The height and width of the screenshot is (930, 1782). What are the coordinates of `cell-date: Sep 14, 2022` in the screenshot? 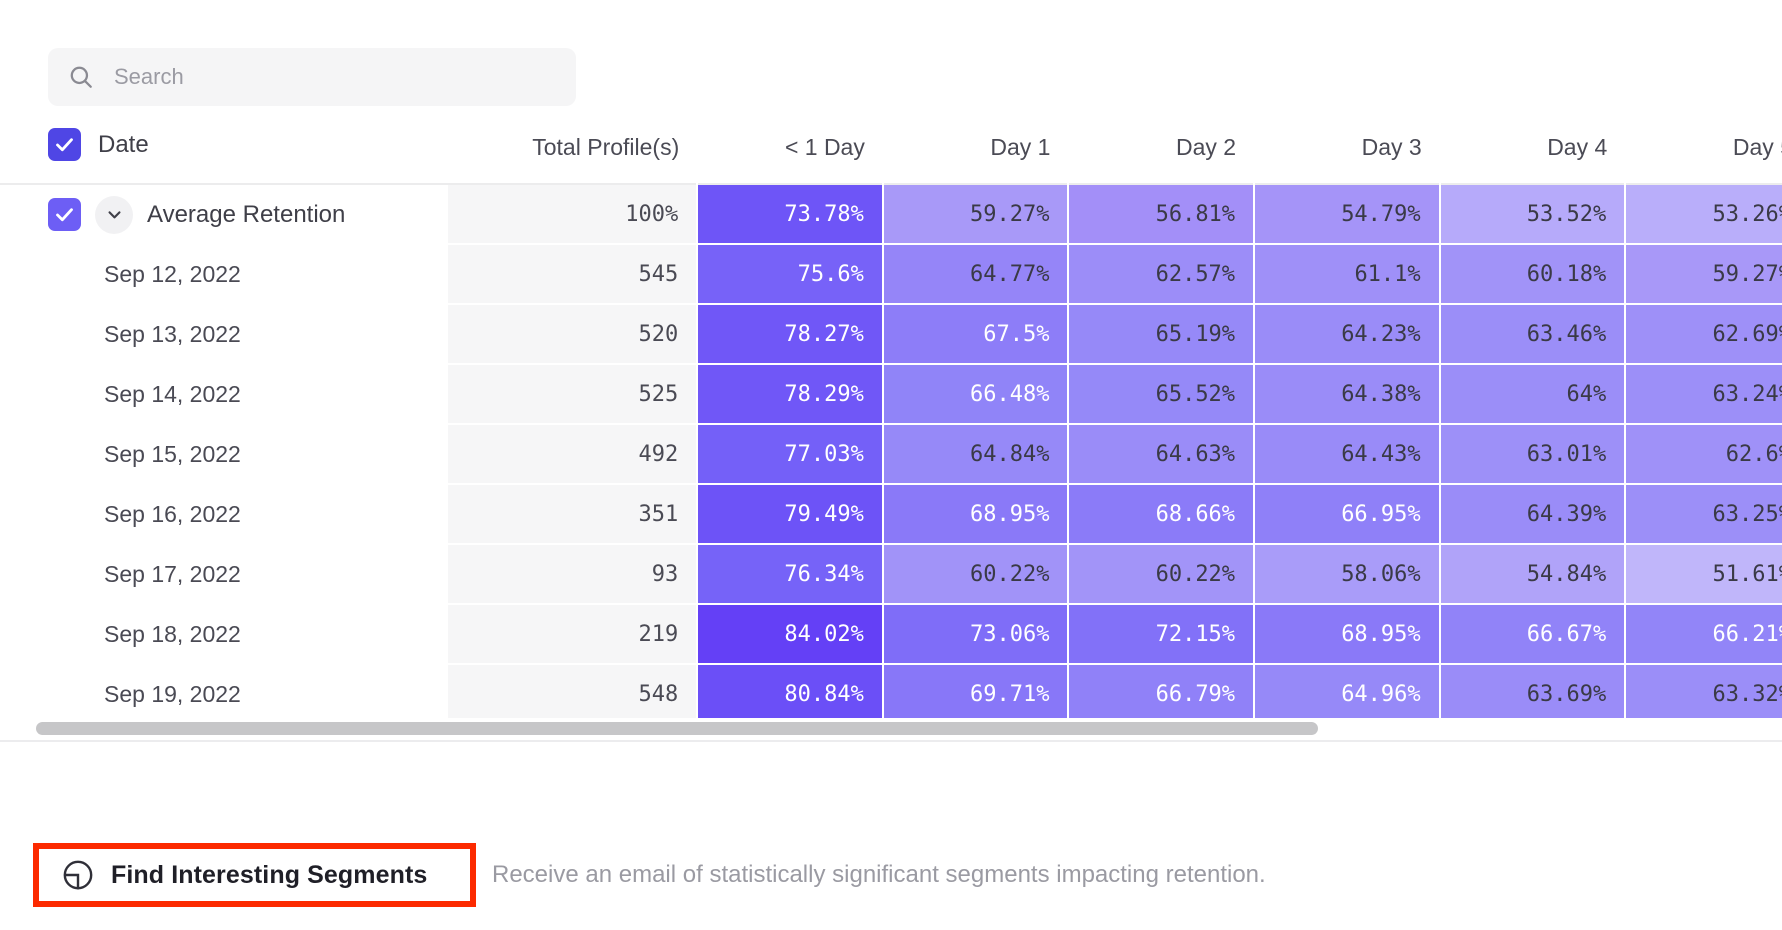 It's located at (224, 394).